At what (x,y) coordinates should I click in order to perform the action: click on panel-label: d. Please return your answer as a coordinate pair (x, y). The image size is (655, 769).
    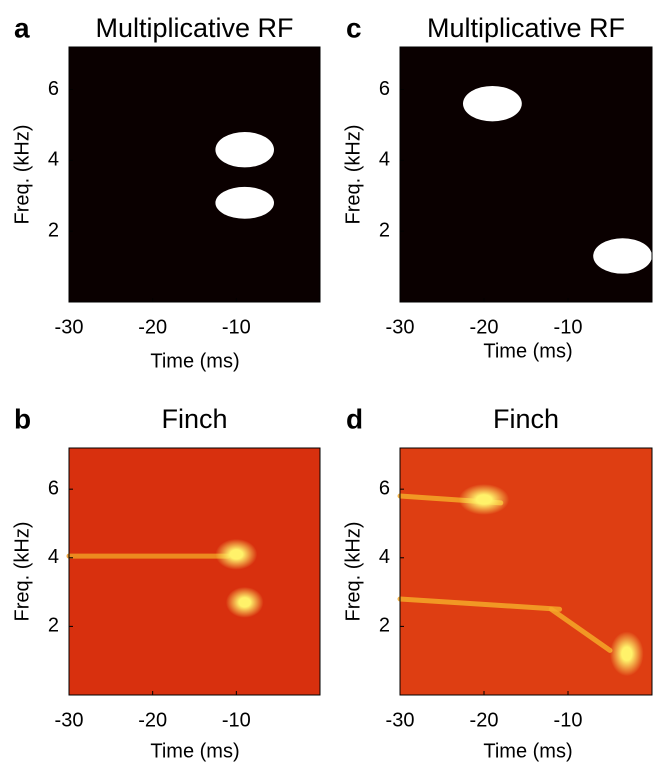
    Looking at the image, I should click on (354, 418).